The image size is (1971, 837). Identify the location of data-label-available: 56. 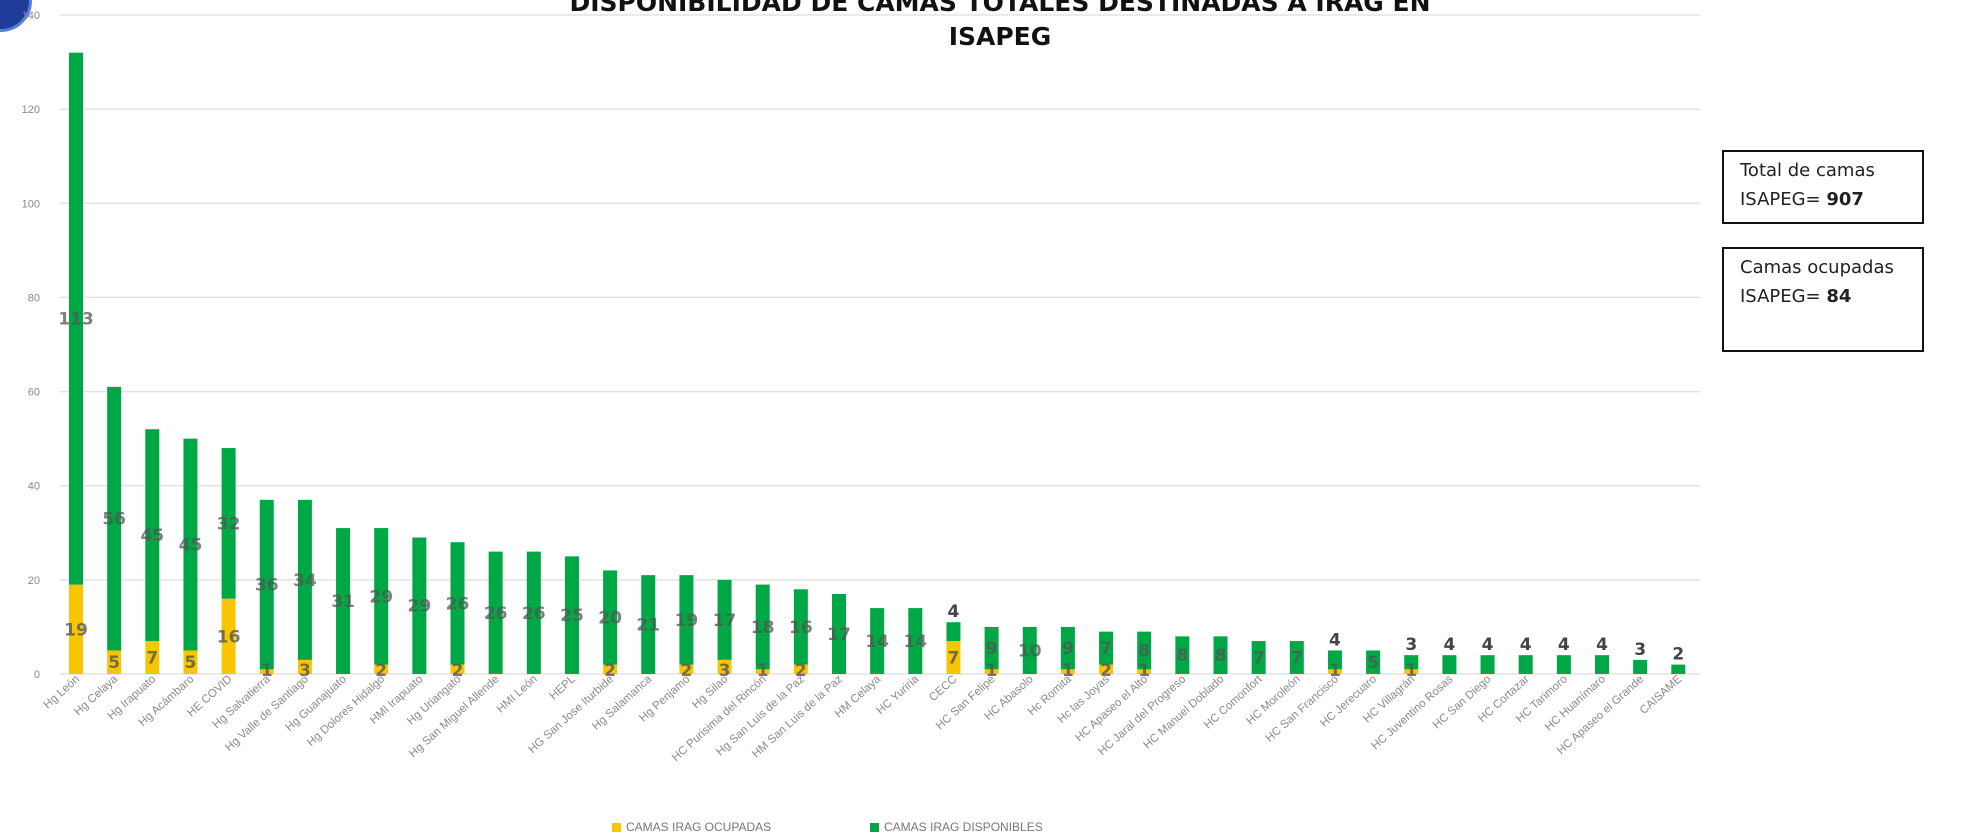
(114, 520).